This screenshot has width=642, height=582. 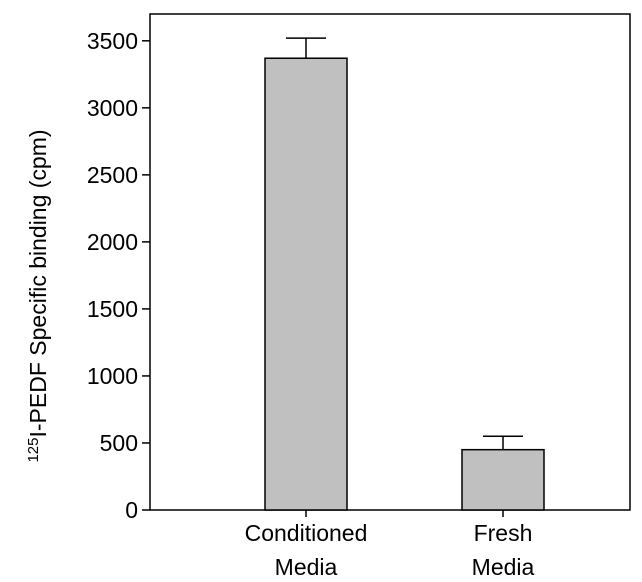 I want to click on y-tick-label: 500, so click(x=119, y=443).